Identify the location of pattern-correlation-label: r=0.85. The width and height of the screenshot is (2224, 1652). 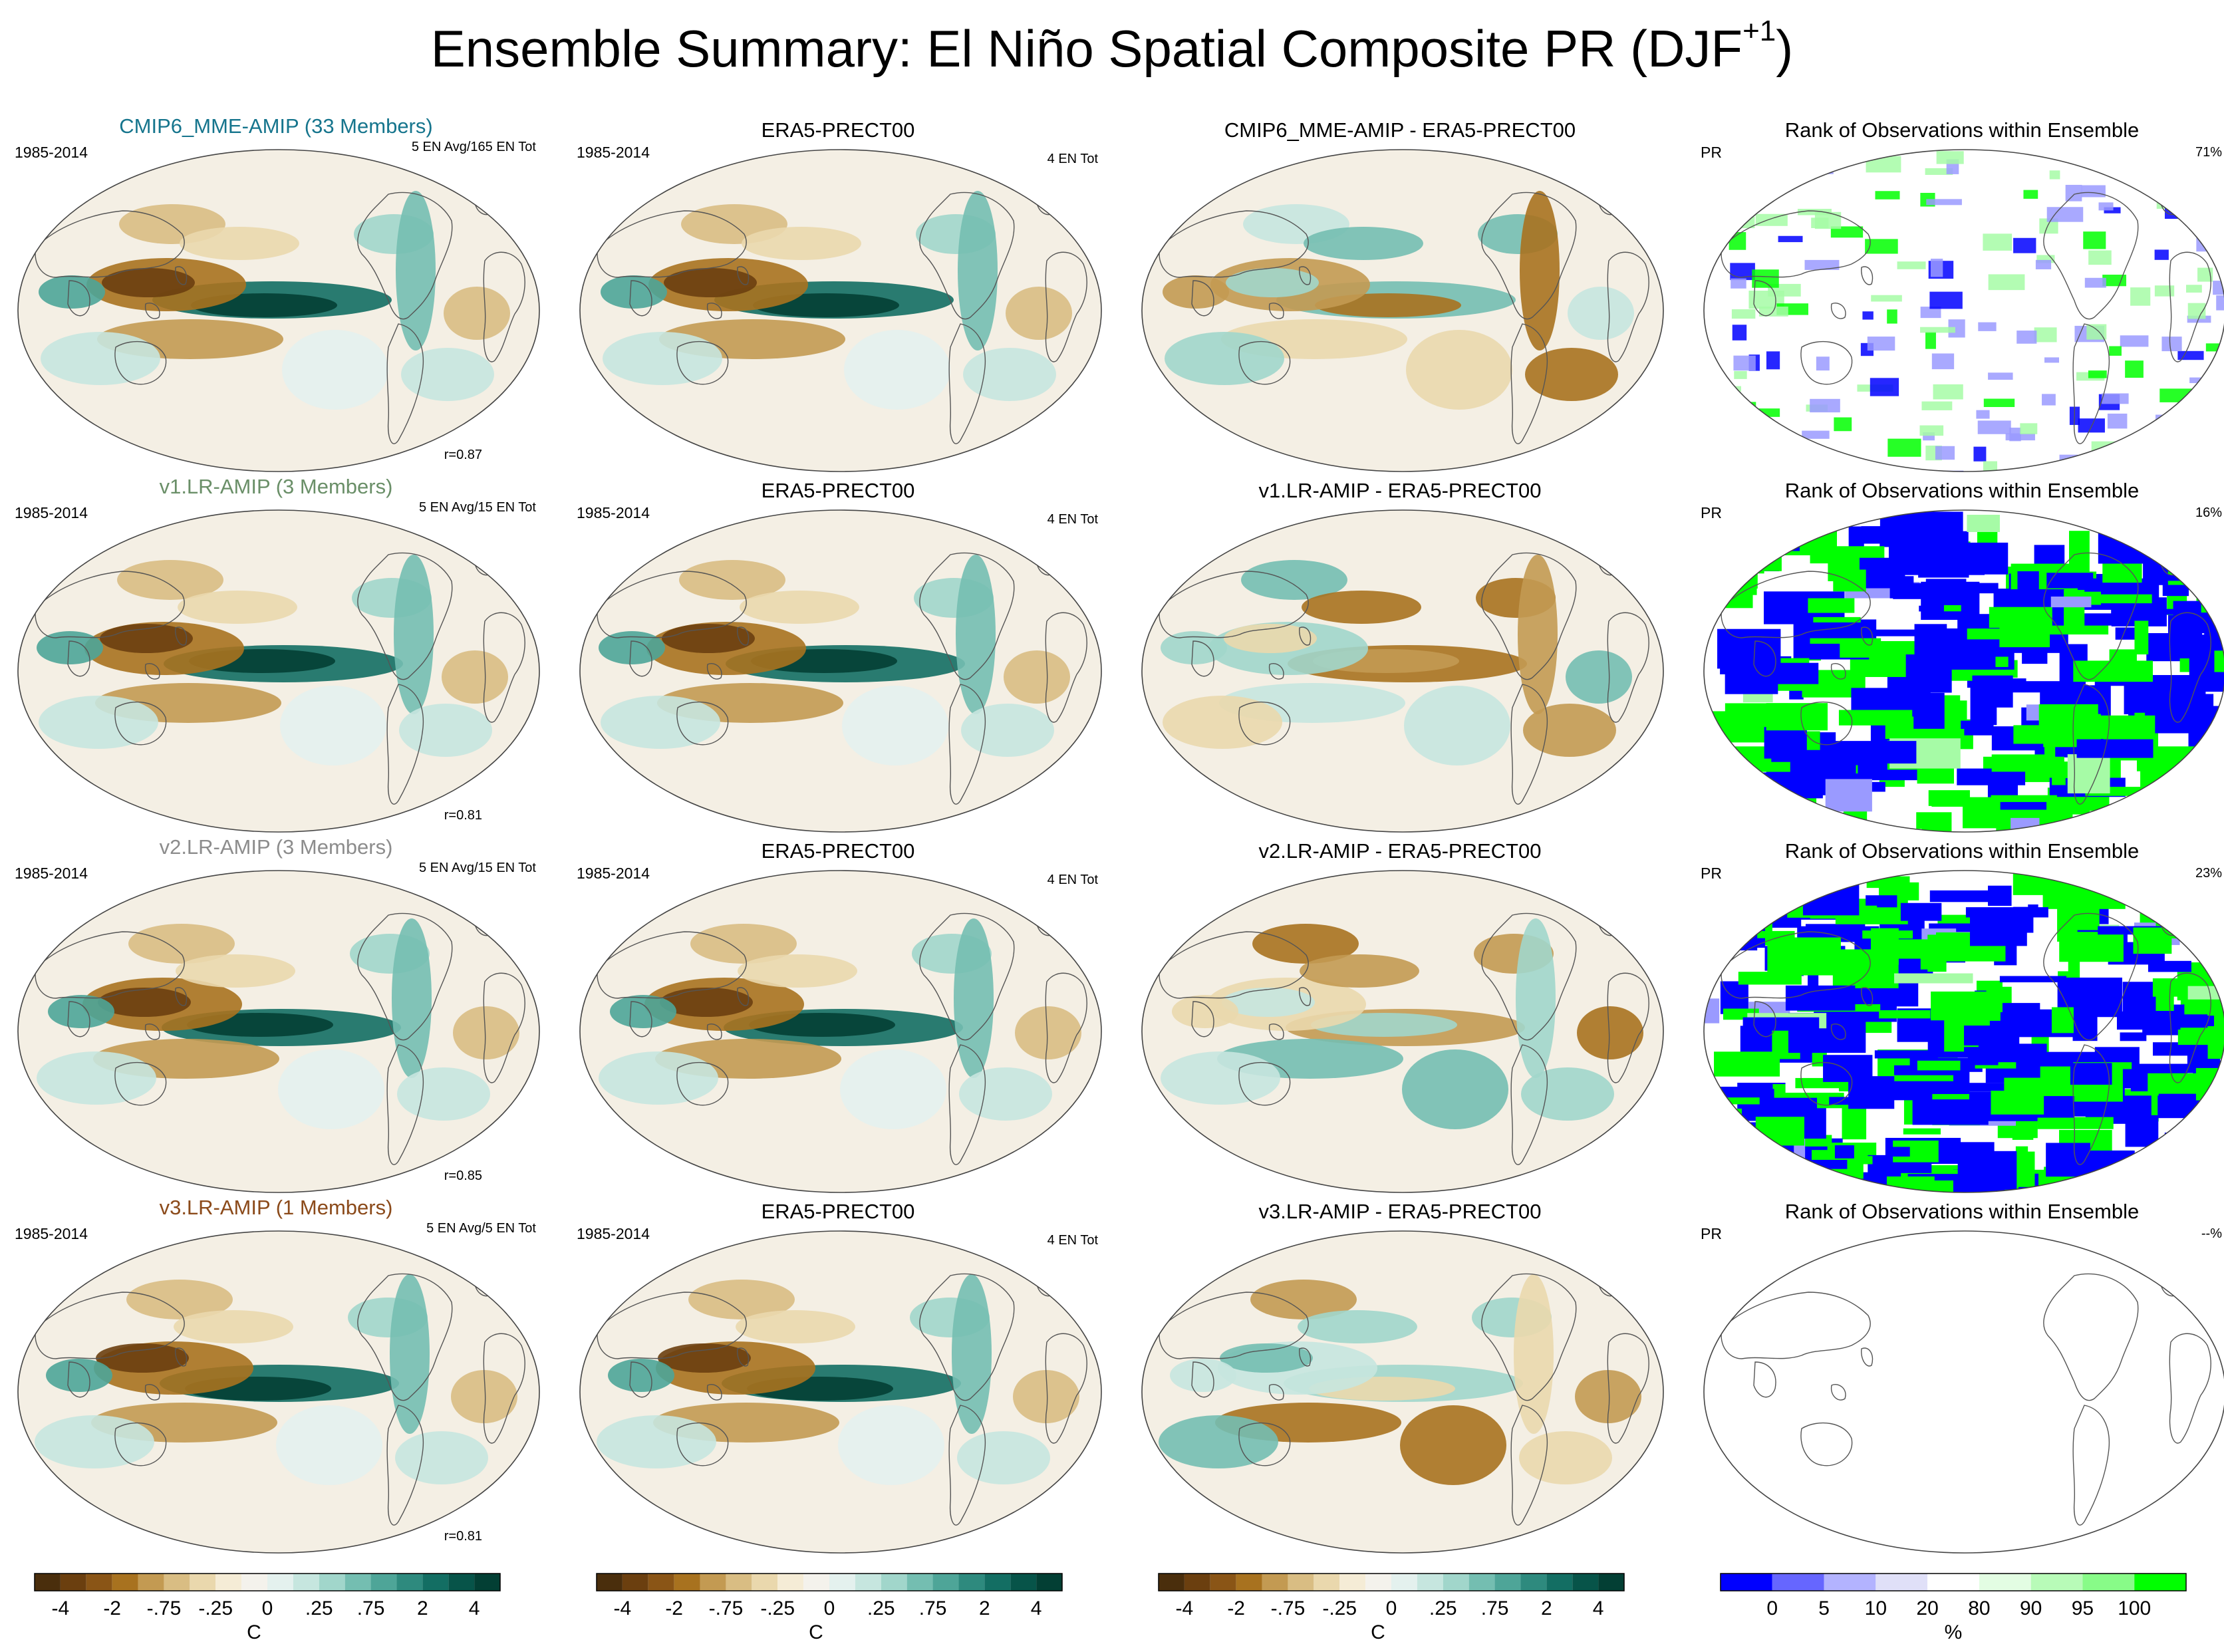
(463, 1176).